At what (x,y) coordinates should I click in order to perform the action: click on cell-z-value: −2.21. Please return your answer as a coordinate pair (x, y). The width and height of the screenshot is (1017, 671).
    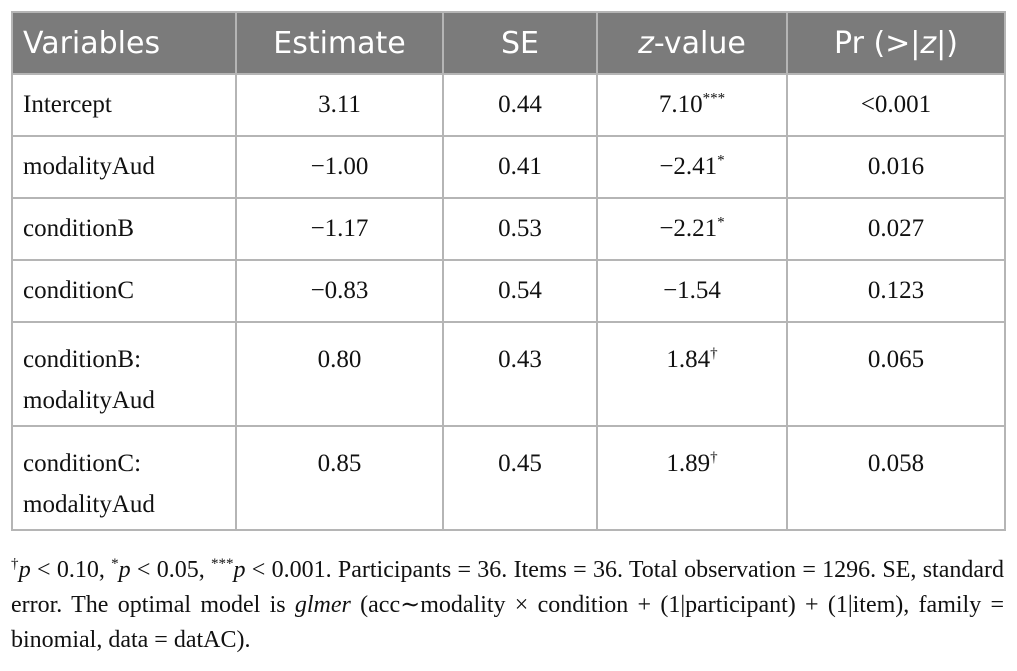
    Looking at the image, I should click on (688, 228).